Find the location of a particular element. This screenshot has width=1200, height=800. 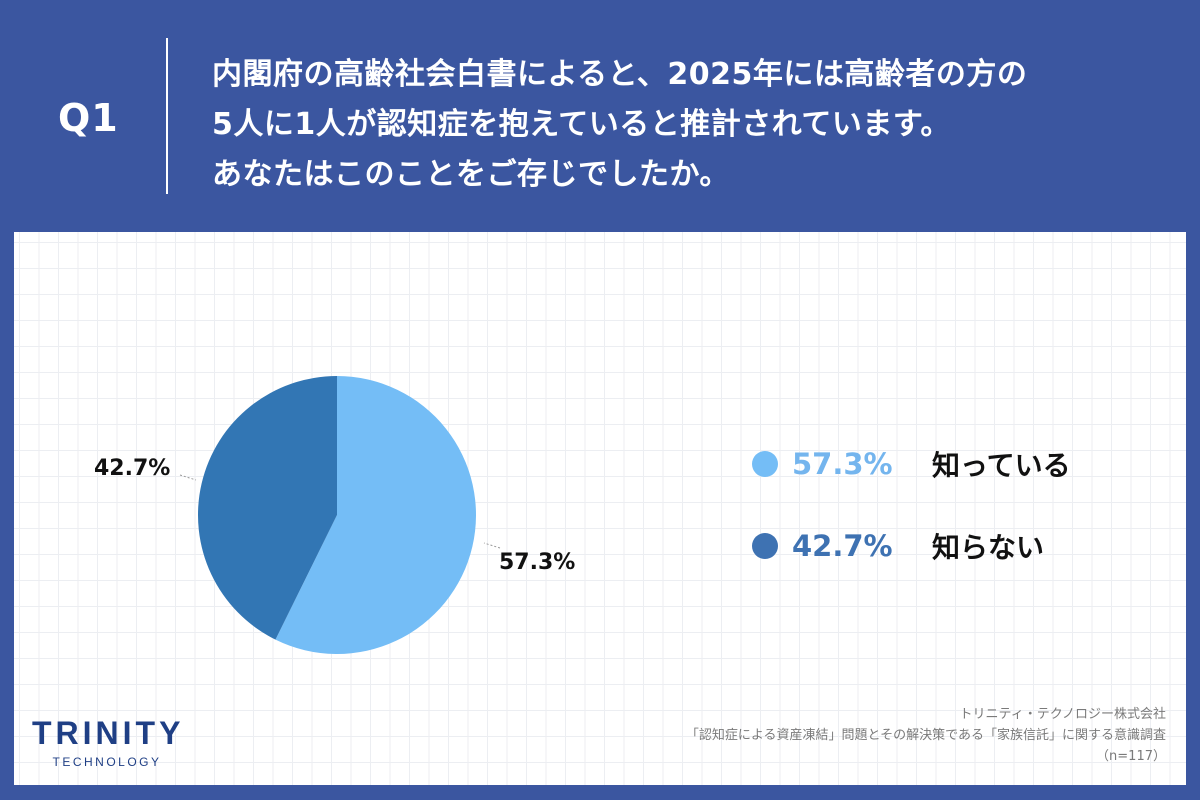

source-company: トリニティ・テクノロジー株式会社 is located at coordinates (1062, 714).